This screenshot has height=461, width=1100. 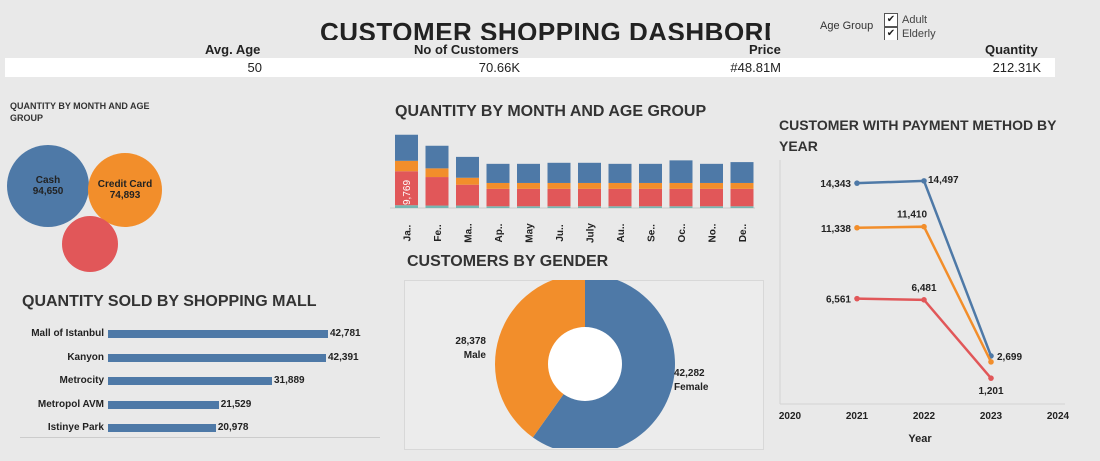 I want to click on payment-data-label: 1,201, so click(x=990, y=391).